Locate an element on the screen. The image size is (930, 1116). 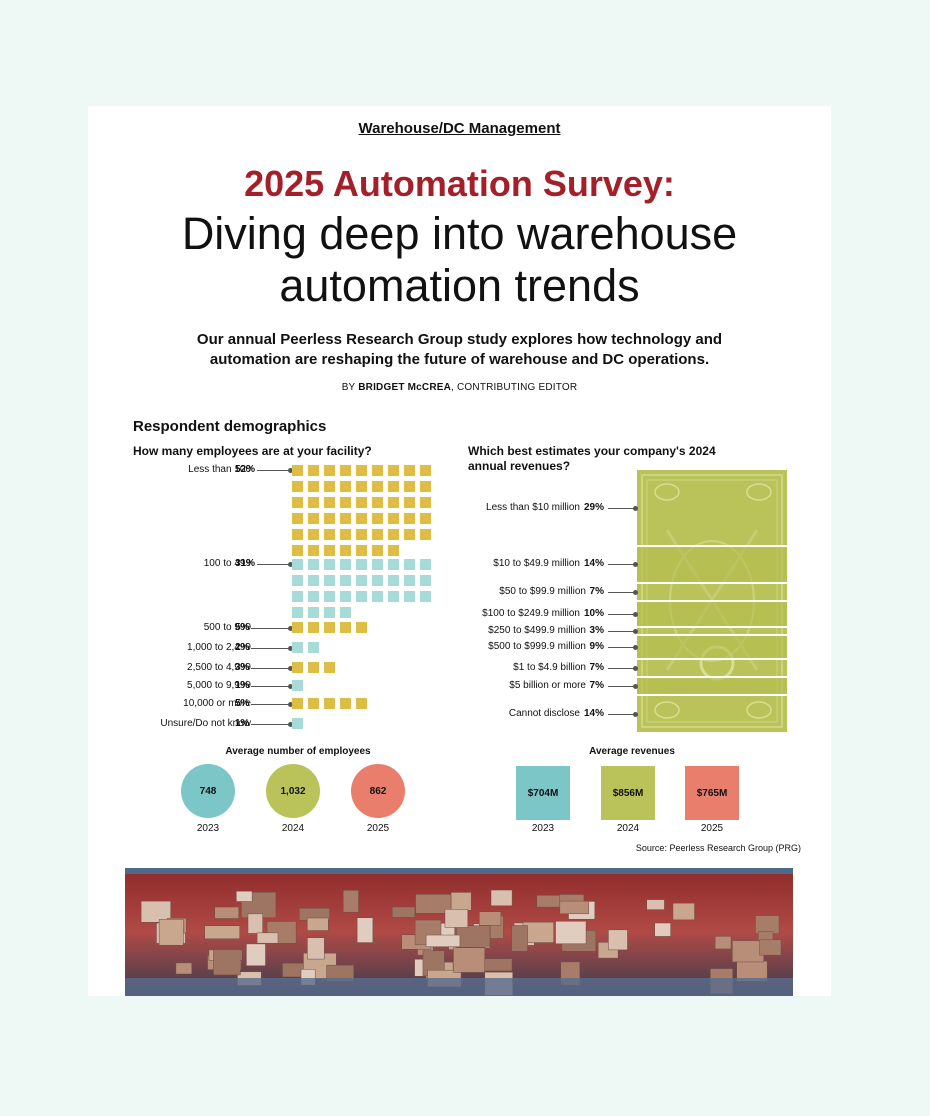
title-line-2a: Diving deep into warehouse is located at coordinates (459, 233).